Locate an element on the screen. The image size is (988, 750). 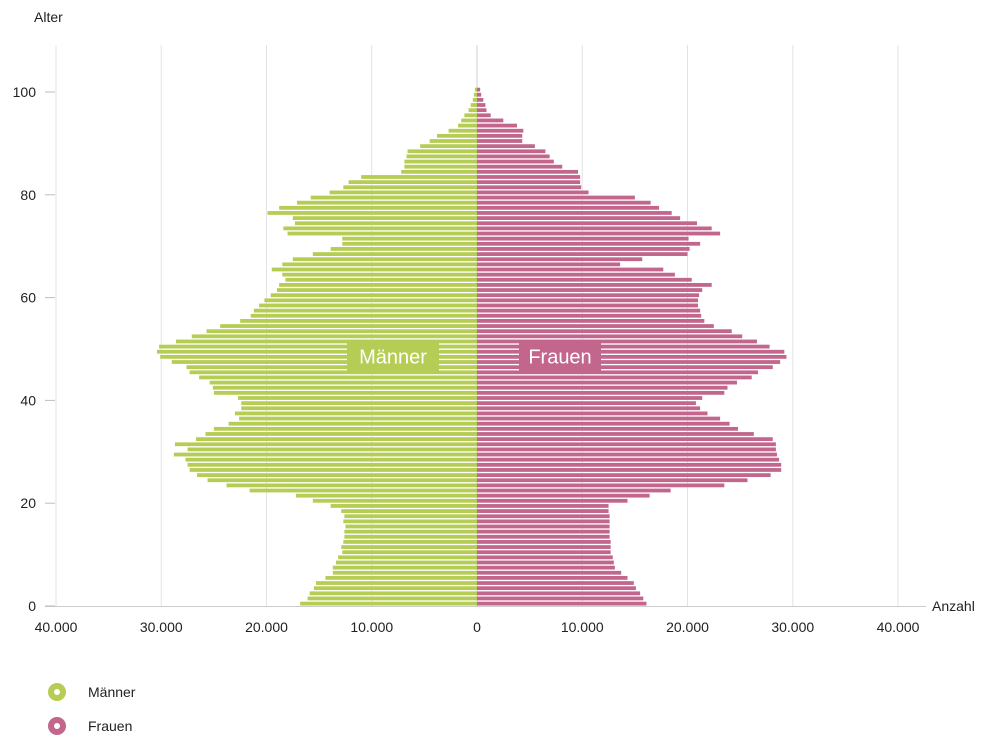
y-tick-label-5: 100 is located at coordinates (25, 92).